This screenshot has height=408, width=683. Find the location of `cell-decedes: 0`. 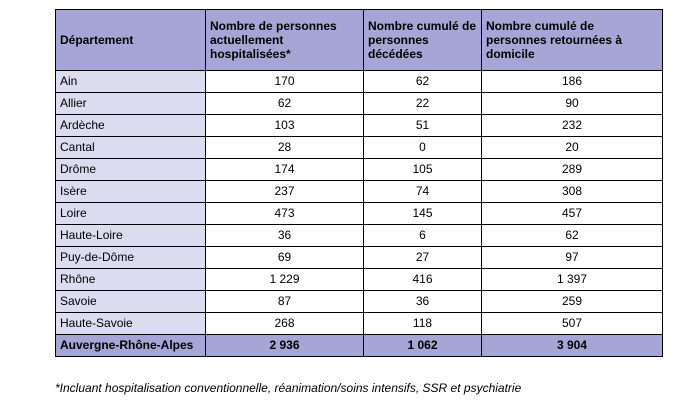

cell-decedes: 0 is located at coordinates (422, 147).